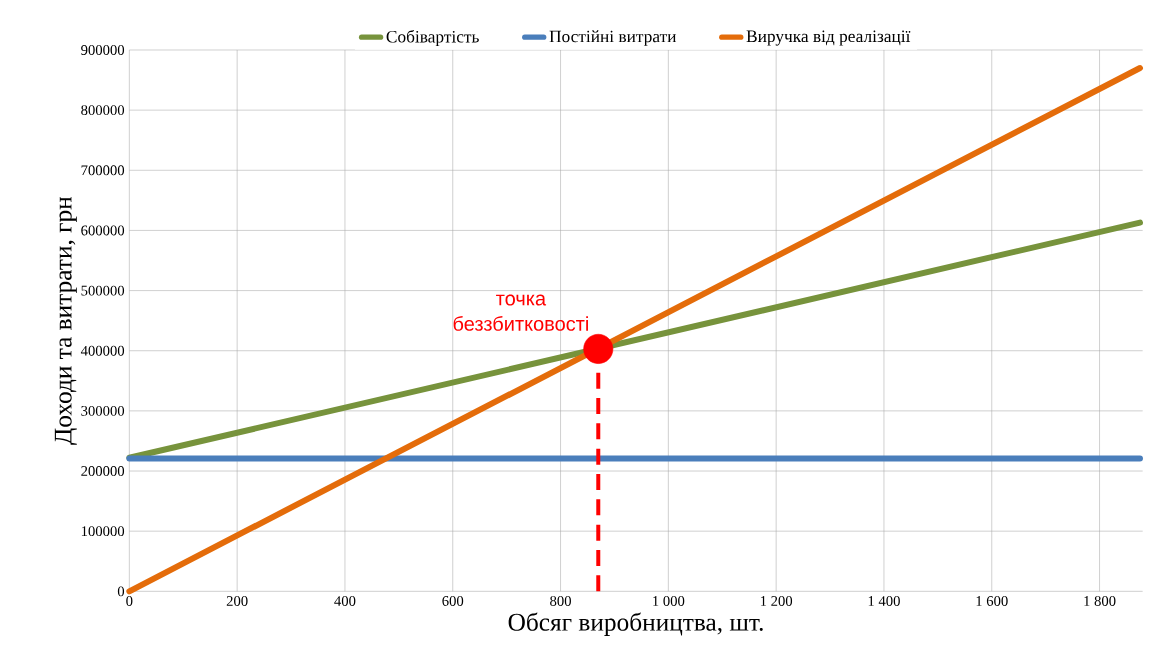 The height and width of the screenshot is (666, 1151). What do you see at coordinates (103, 110) in the screenshot?
I see `y-tick-label: 800000` at bounding box center [103, 110].